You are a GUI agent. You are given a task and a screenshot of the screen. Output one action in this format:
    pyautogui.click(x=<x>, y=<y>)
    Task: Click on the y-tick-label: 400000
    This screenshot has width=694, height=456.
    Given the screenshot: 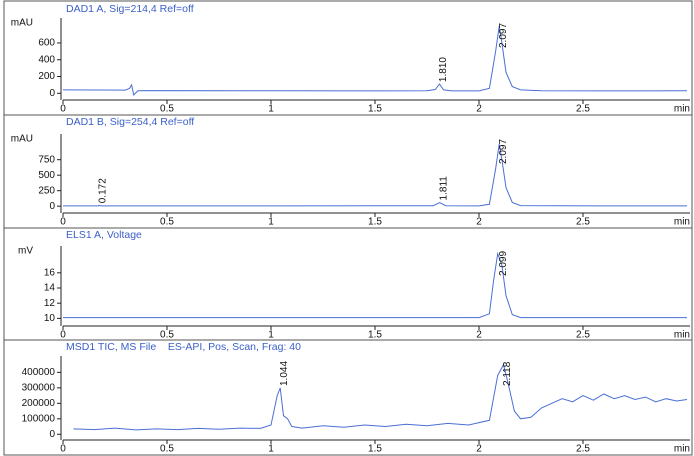 What is the action you would take?
    pyautogui.click(x=39, y=372)
    